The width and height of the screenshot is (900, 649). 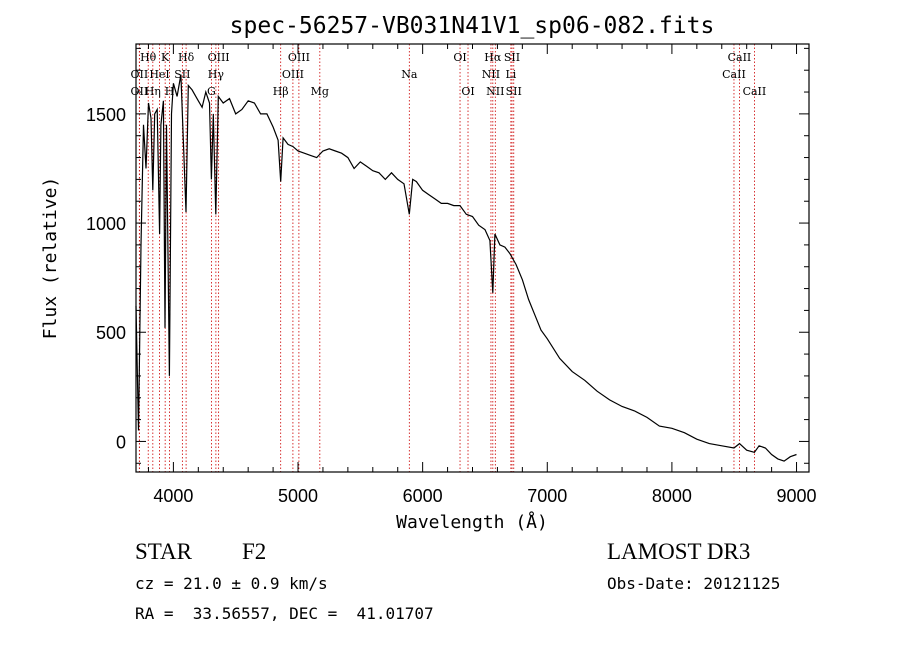 What do you see at coordinates (797, 496) in the screenshot?
I see `x-tick-label: 9000` at bounding box center [797, 496].